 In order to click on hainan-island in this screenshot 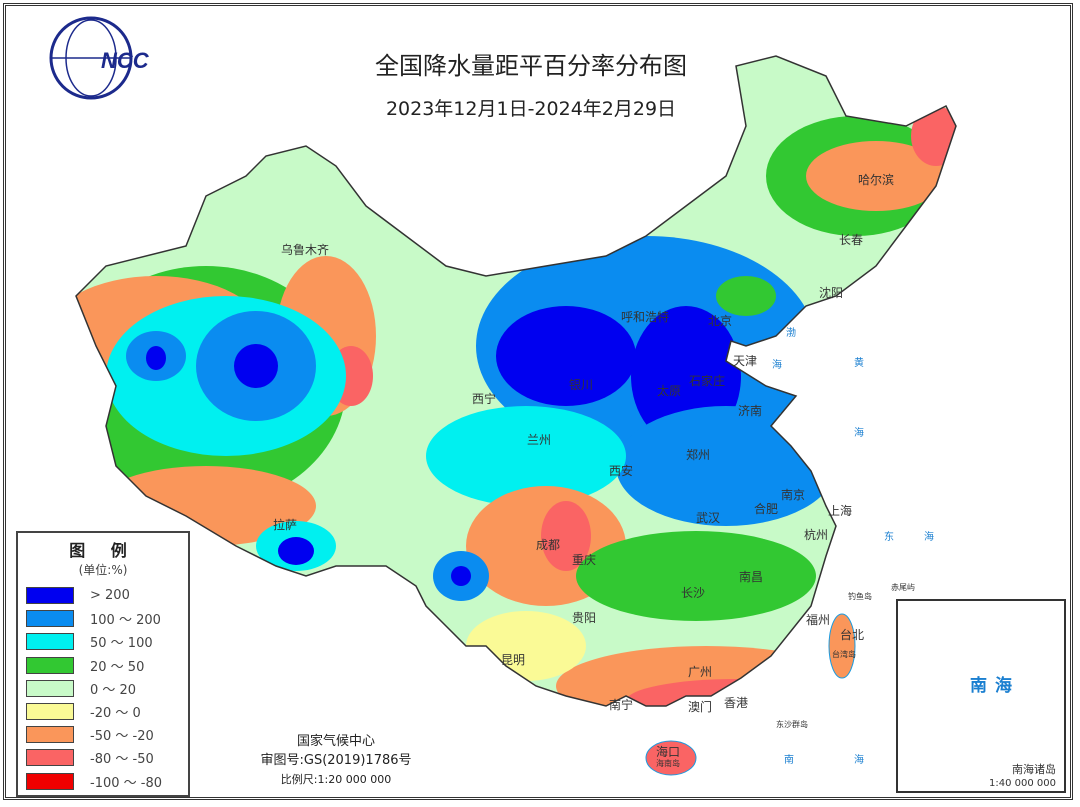, I will do `click(671, 758)`.